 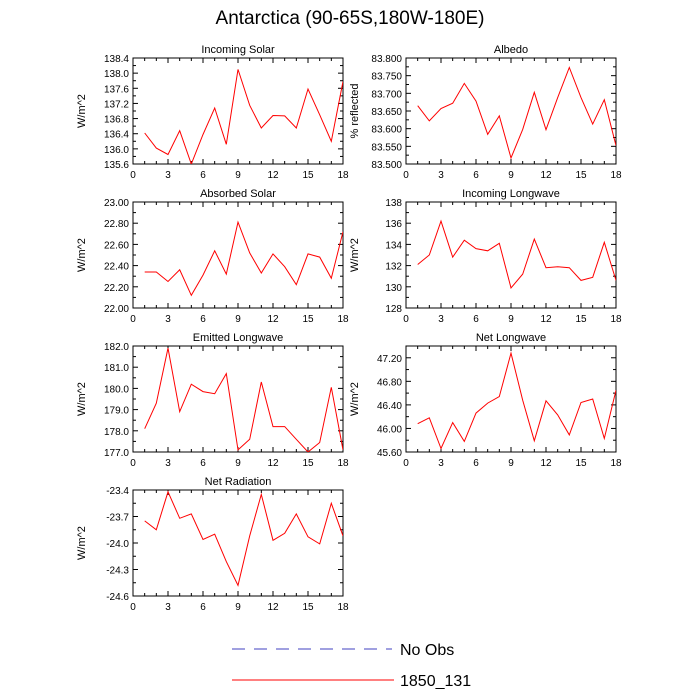 I want to click on panel-title: Emitted Longwave, so click(x=238, y=338).